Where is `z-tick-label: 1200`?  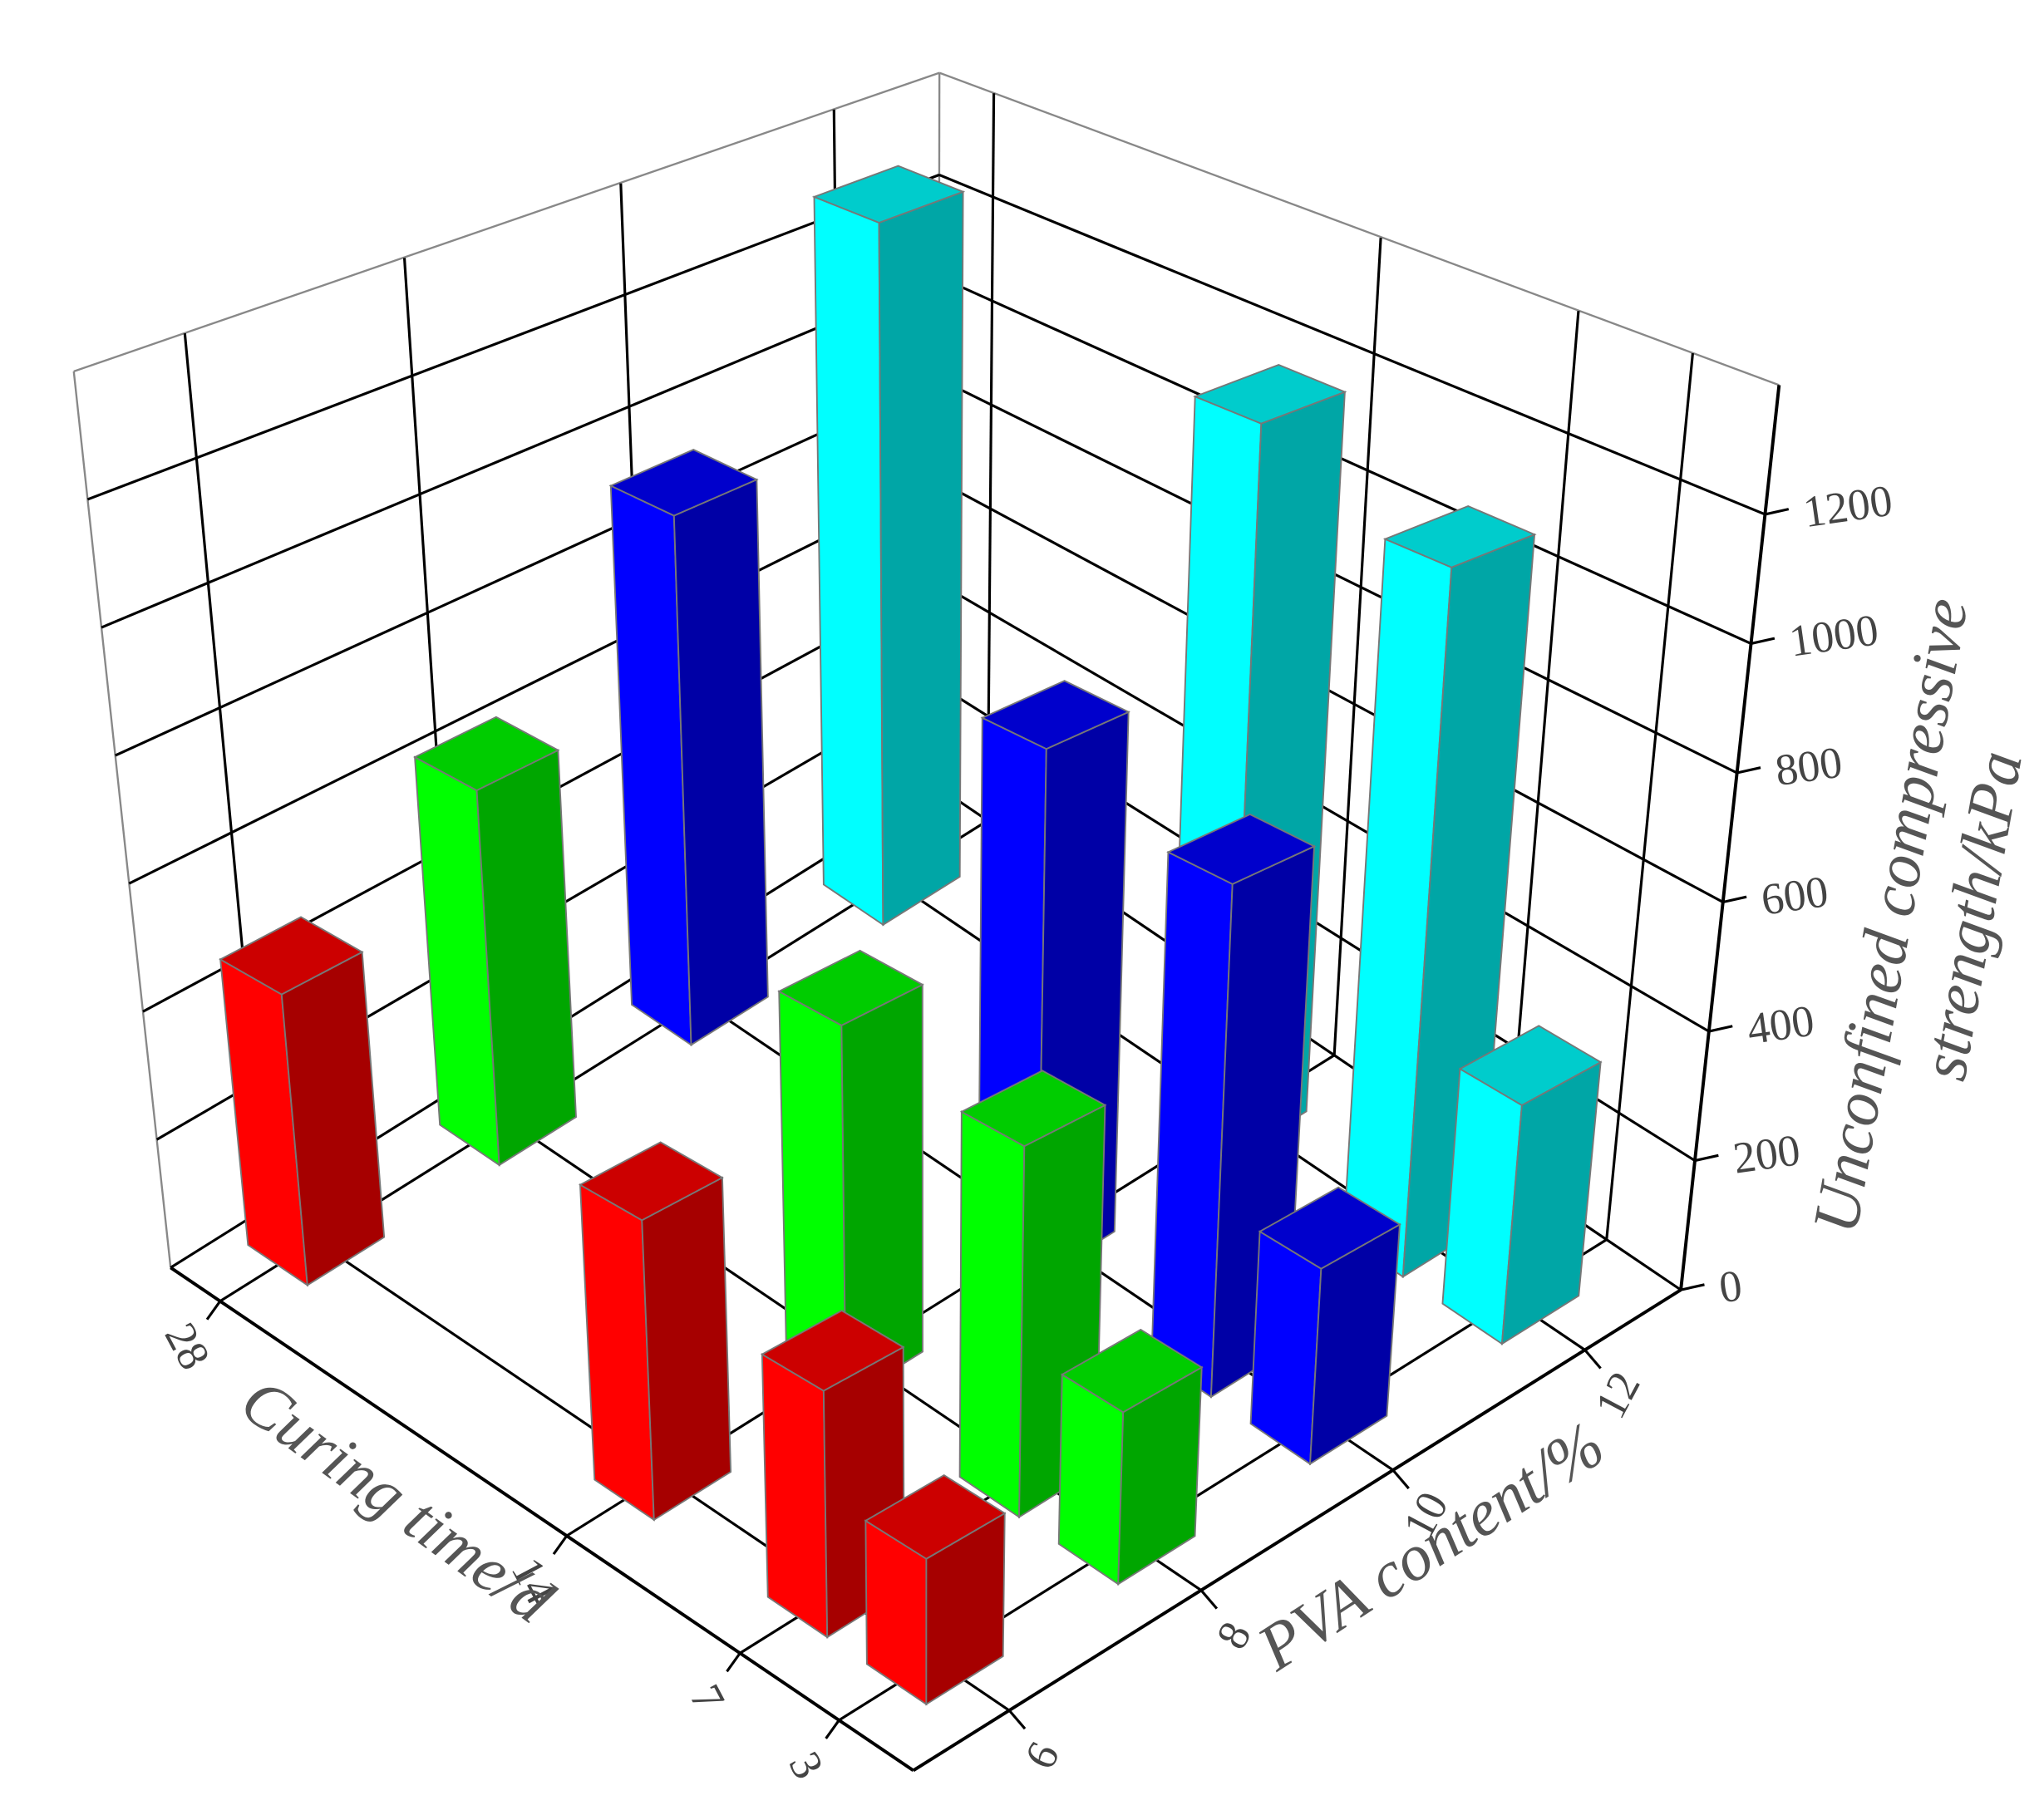
z-tick-label: 1200 is located at coordinates (1847, 506).